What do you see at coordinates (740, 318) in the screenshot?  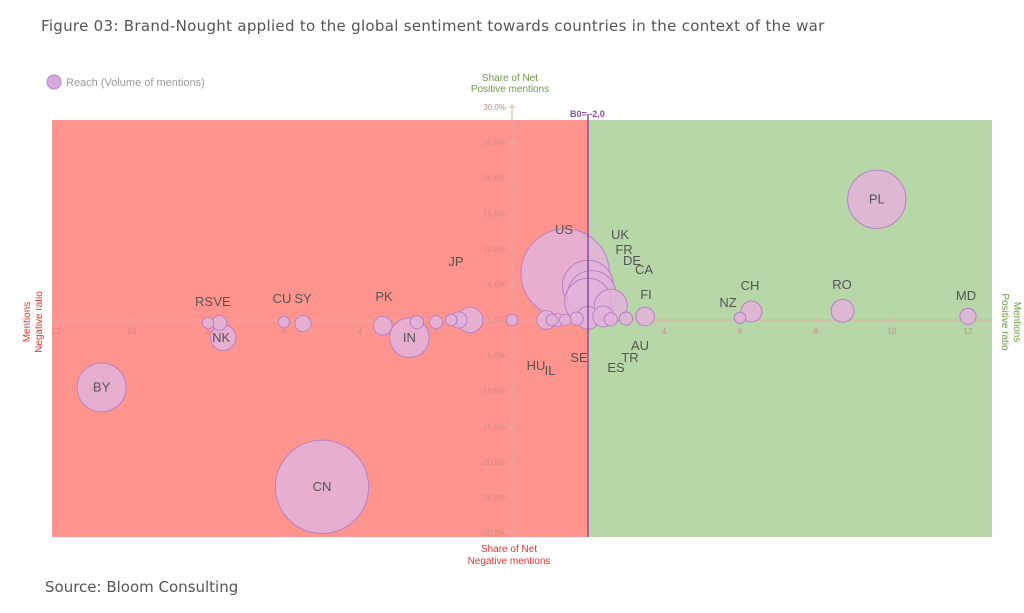 I see `bubble-nz` at bounding box center [740, 318].